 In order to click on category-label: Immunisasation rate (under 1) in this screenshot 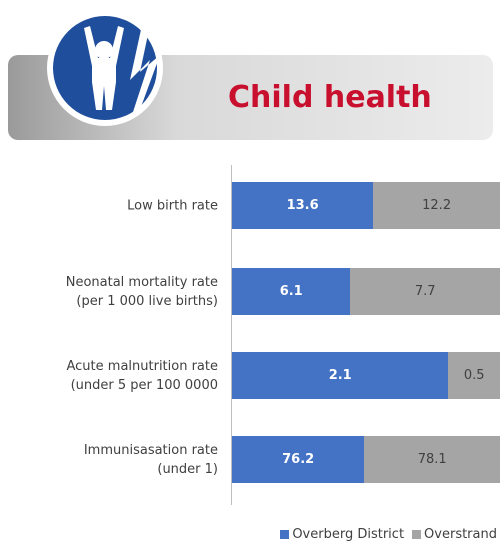, I will do `click(150, 459)`.